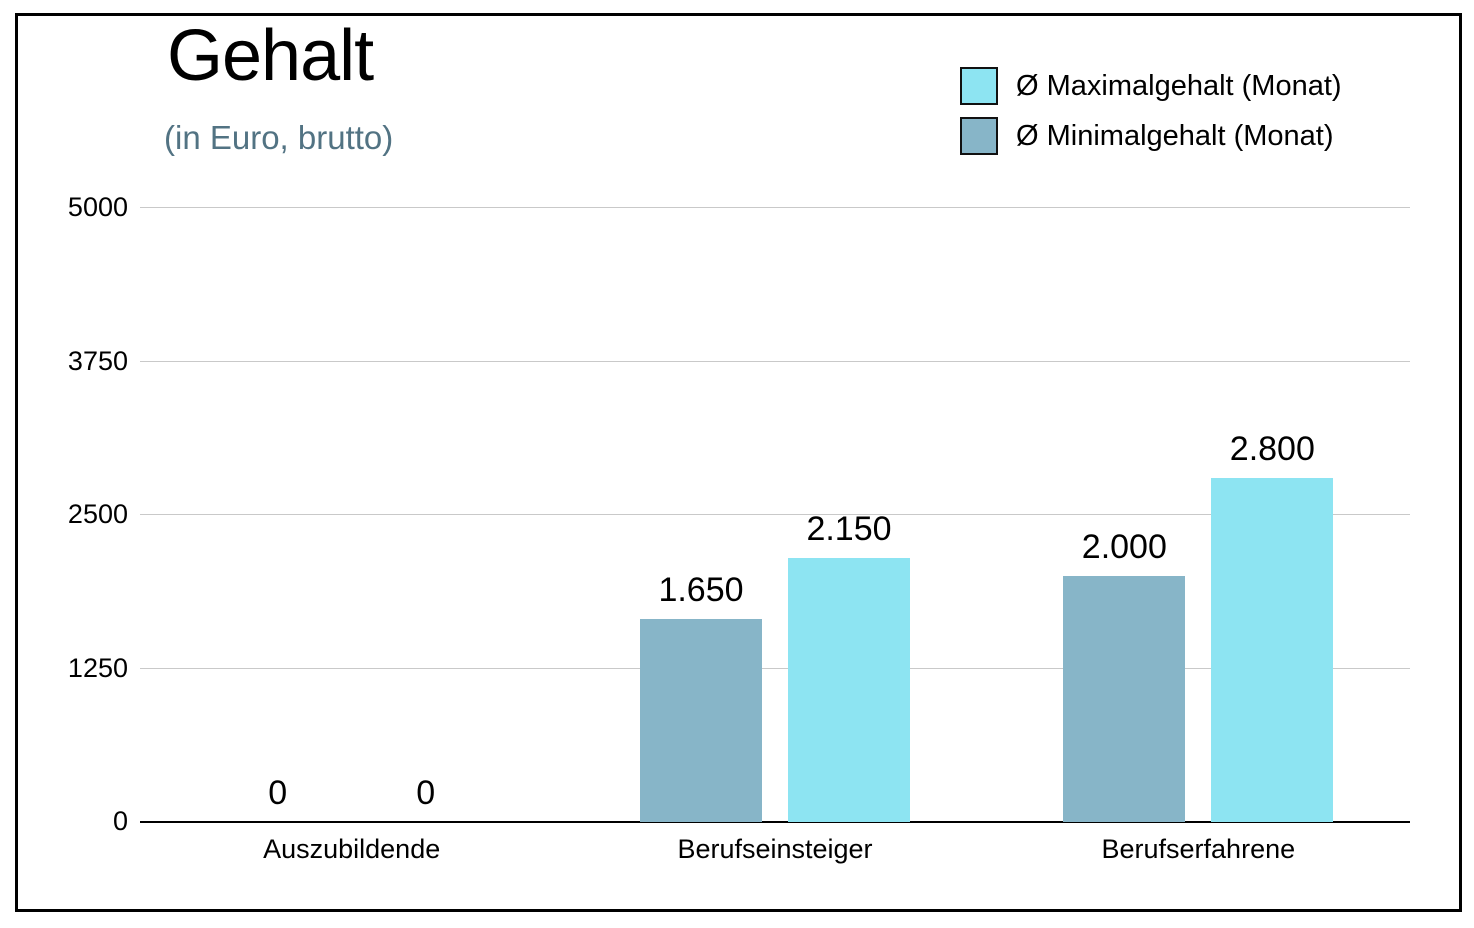  I want to click on bar-value-min-berufseinsteiger: 1.650, so click(701, 590).